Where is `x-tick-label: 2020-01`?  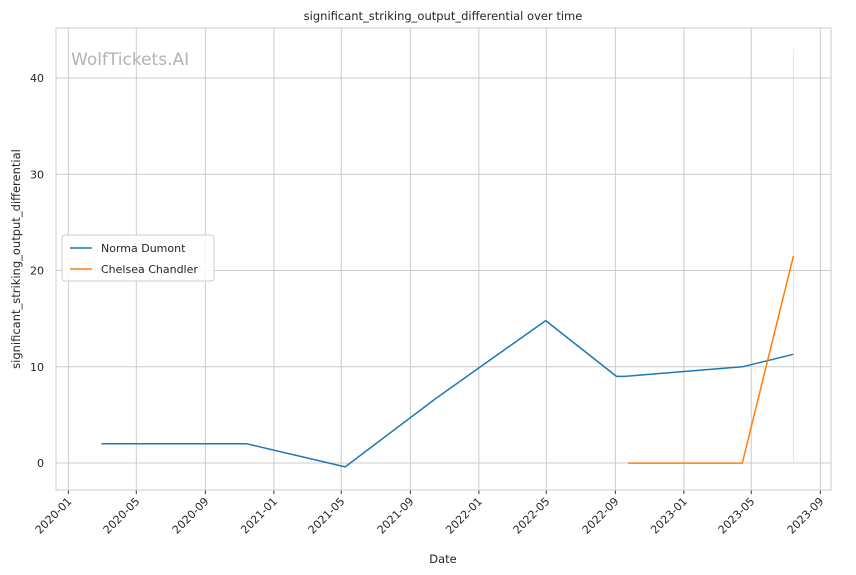
x-tick-label: 2020-01 is located at coordinates (54, 516).